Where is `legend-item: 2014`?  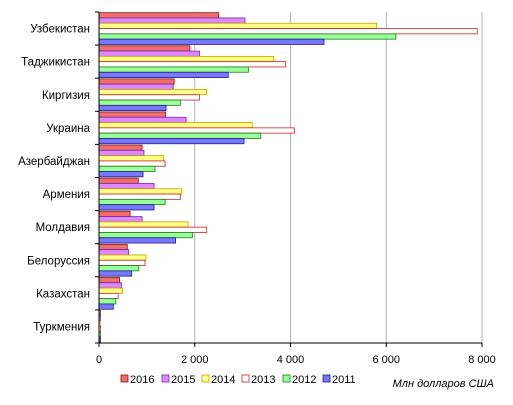 legend-item: 2014 is located at coordinates (218, 380).